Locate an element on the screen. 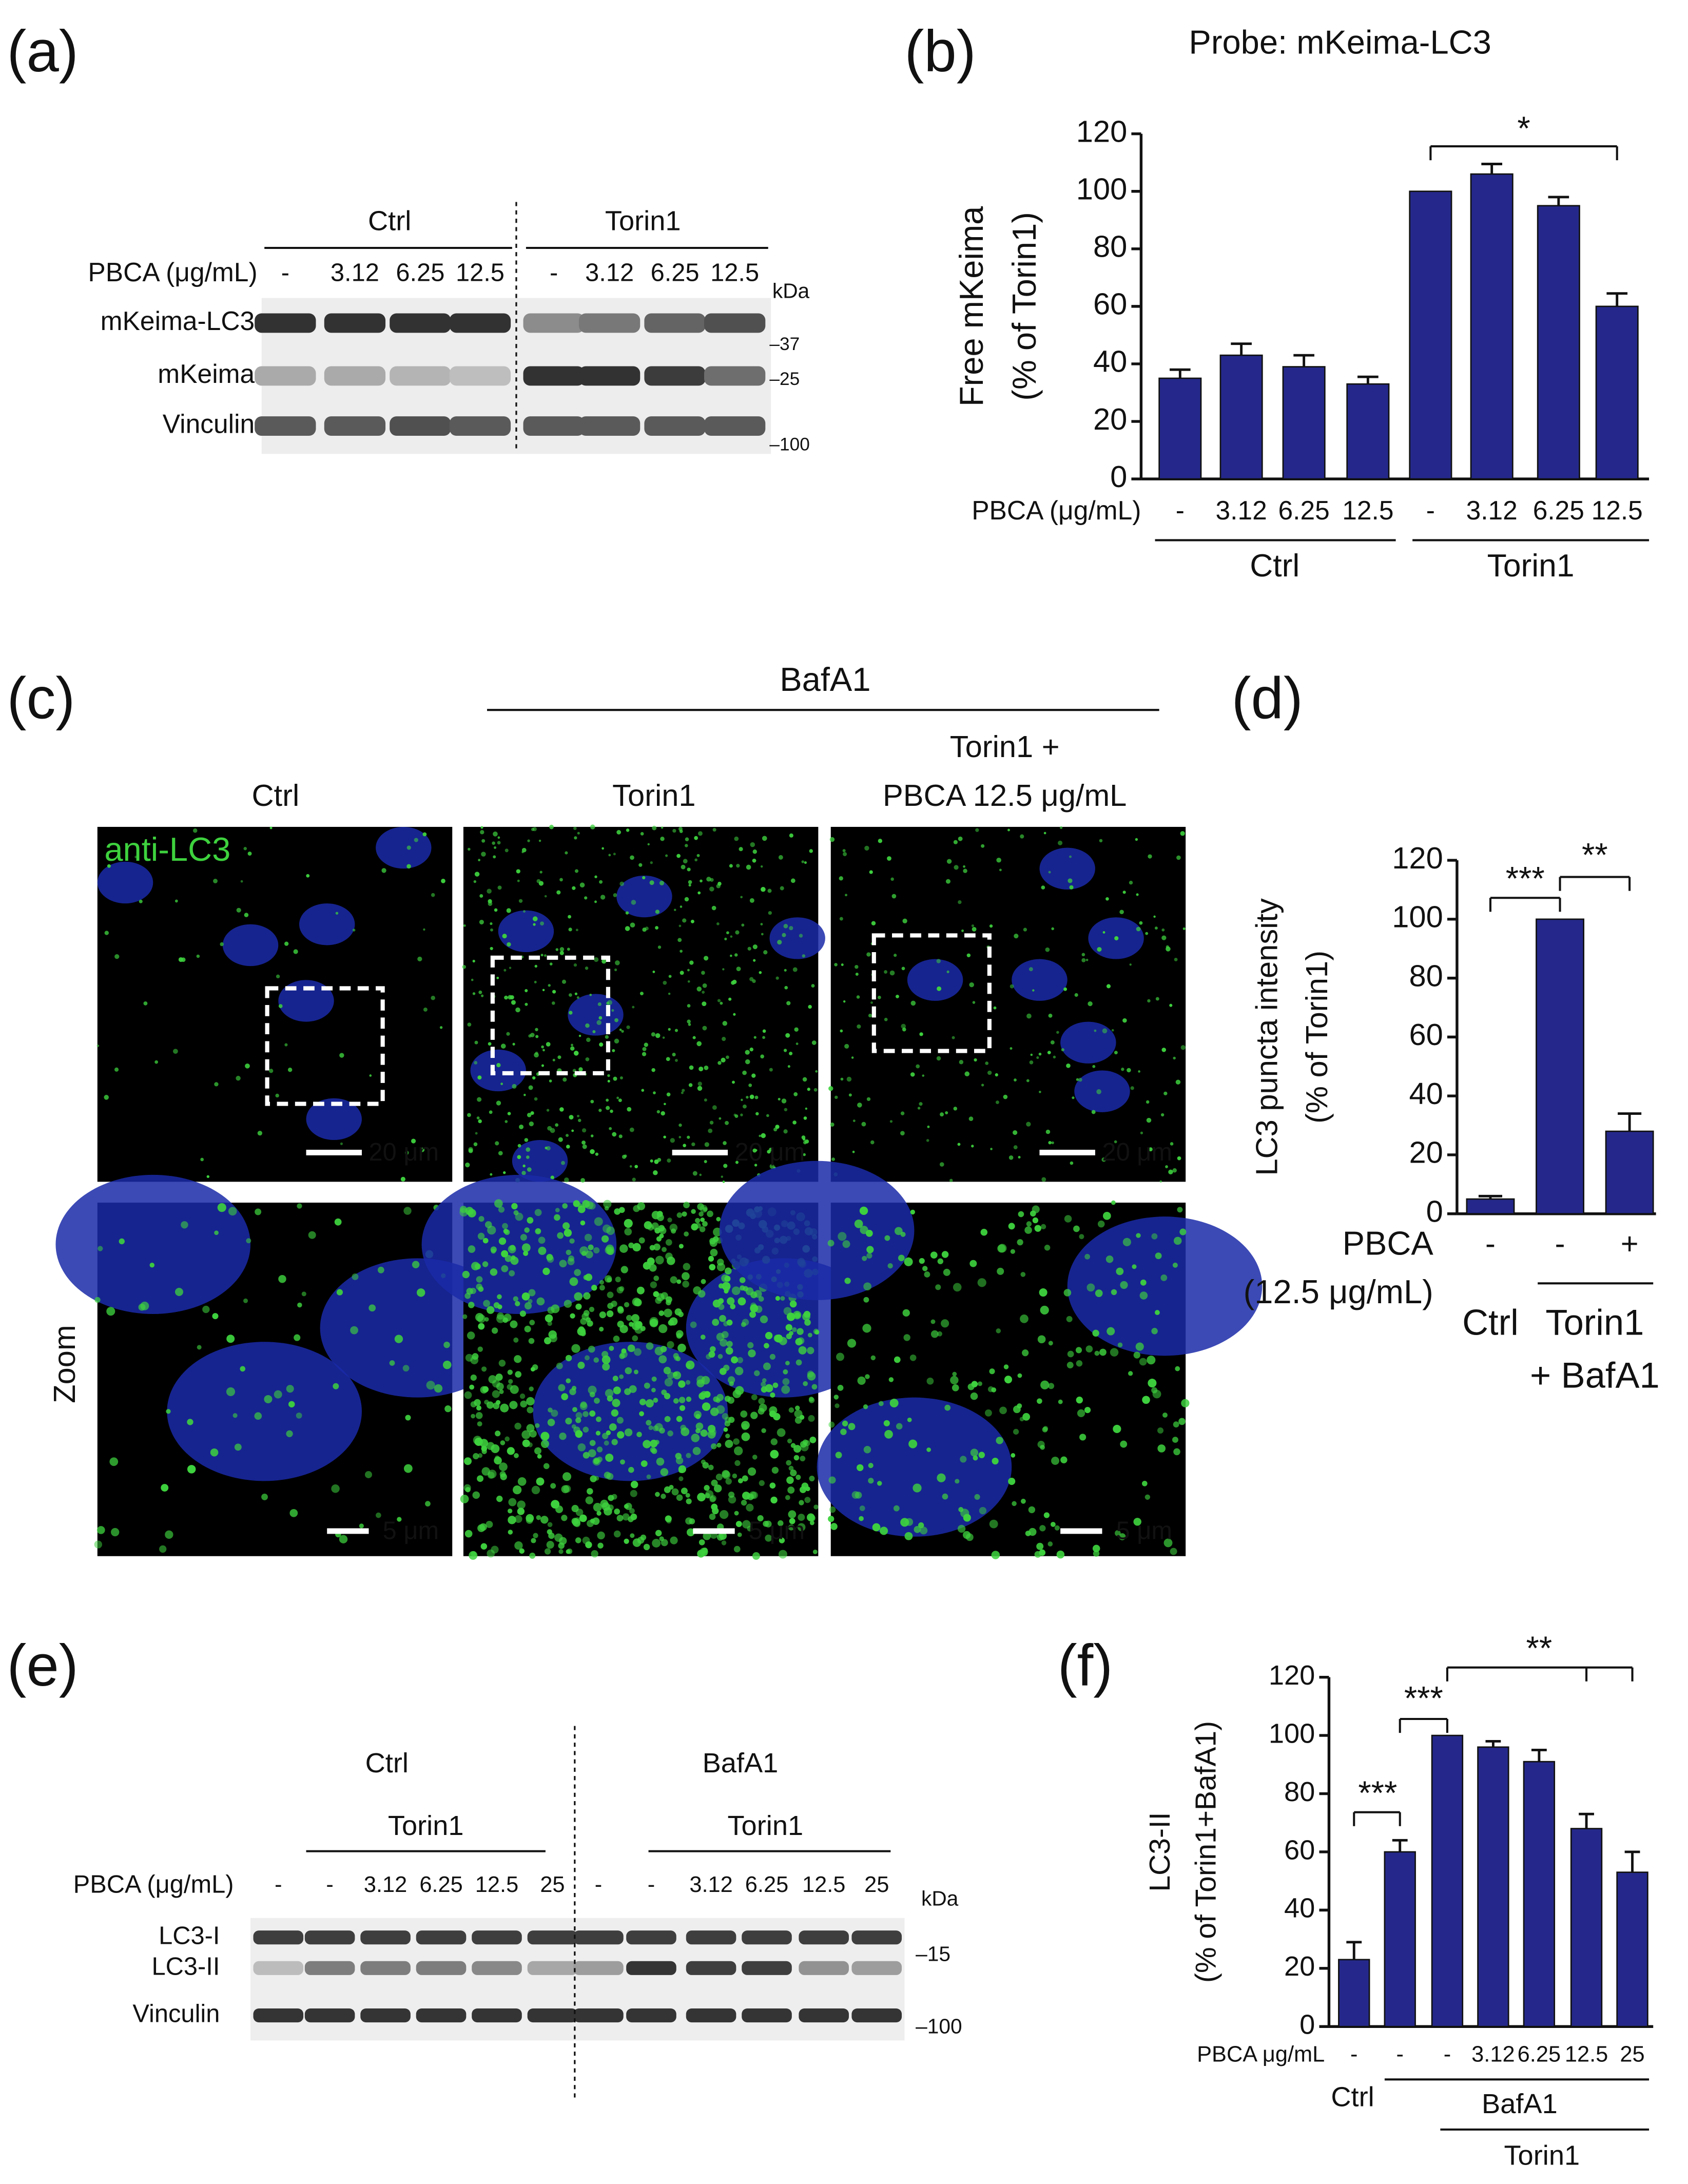 Image resolution: width=1688 pixels, height=2184 pixels. marker-label: –100 is located at coordinates (939, 2026).